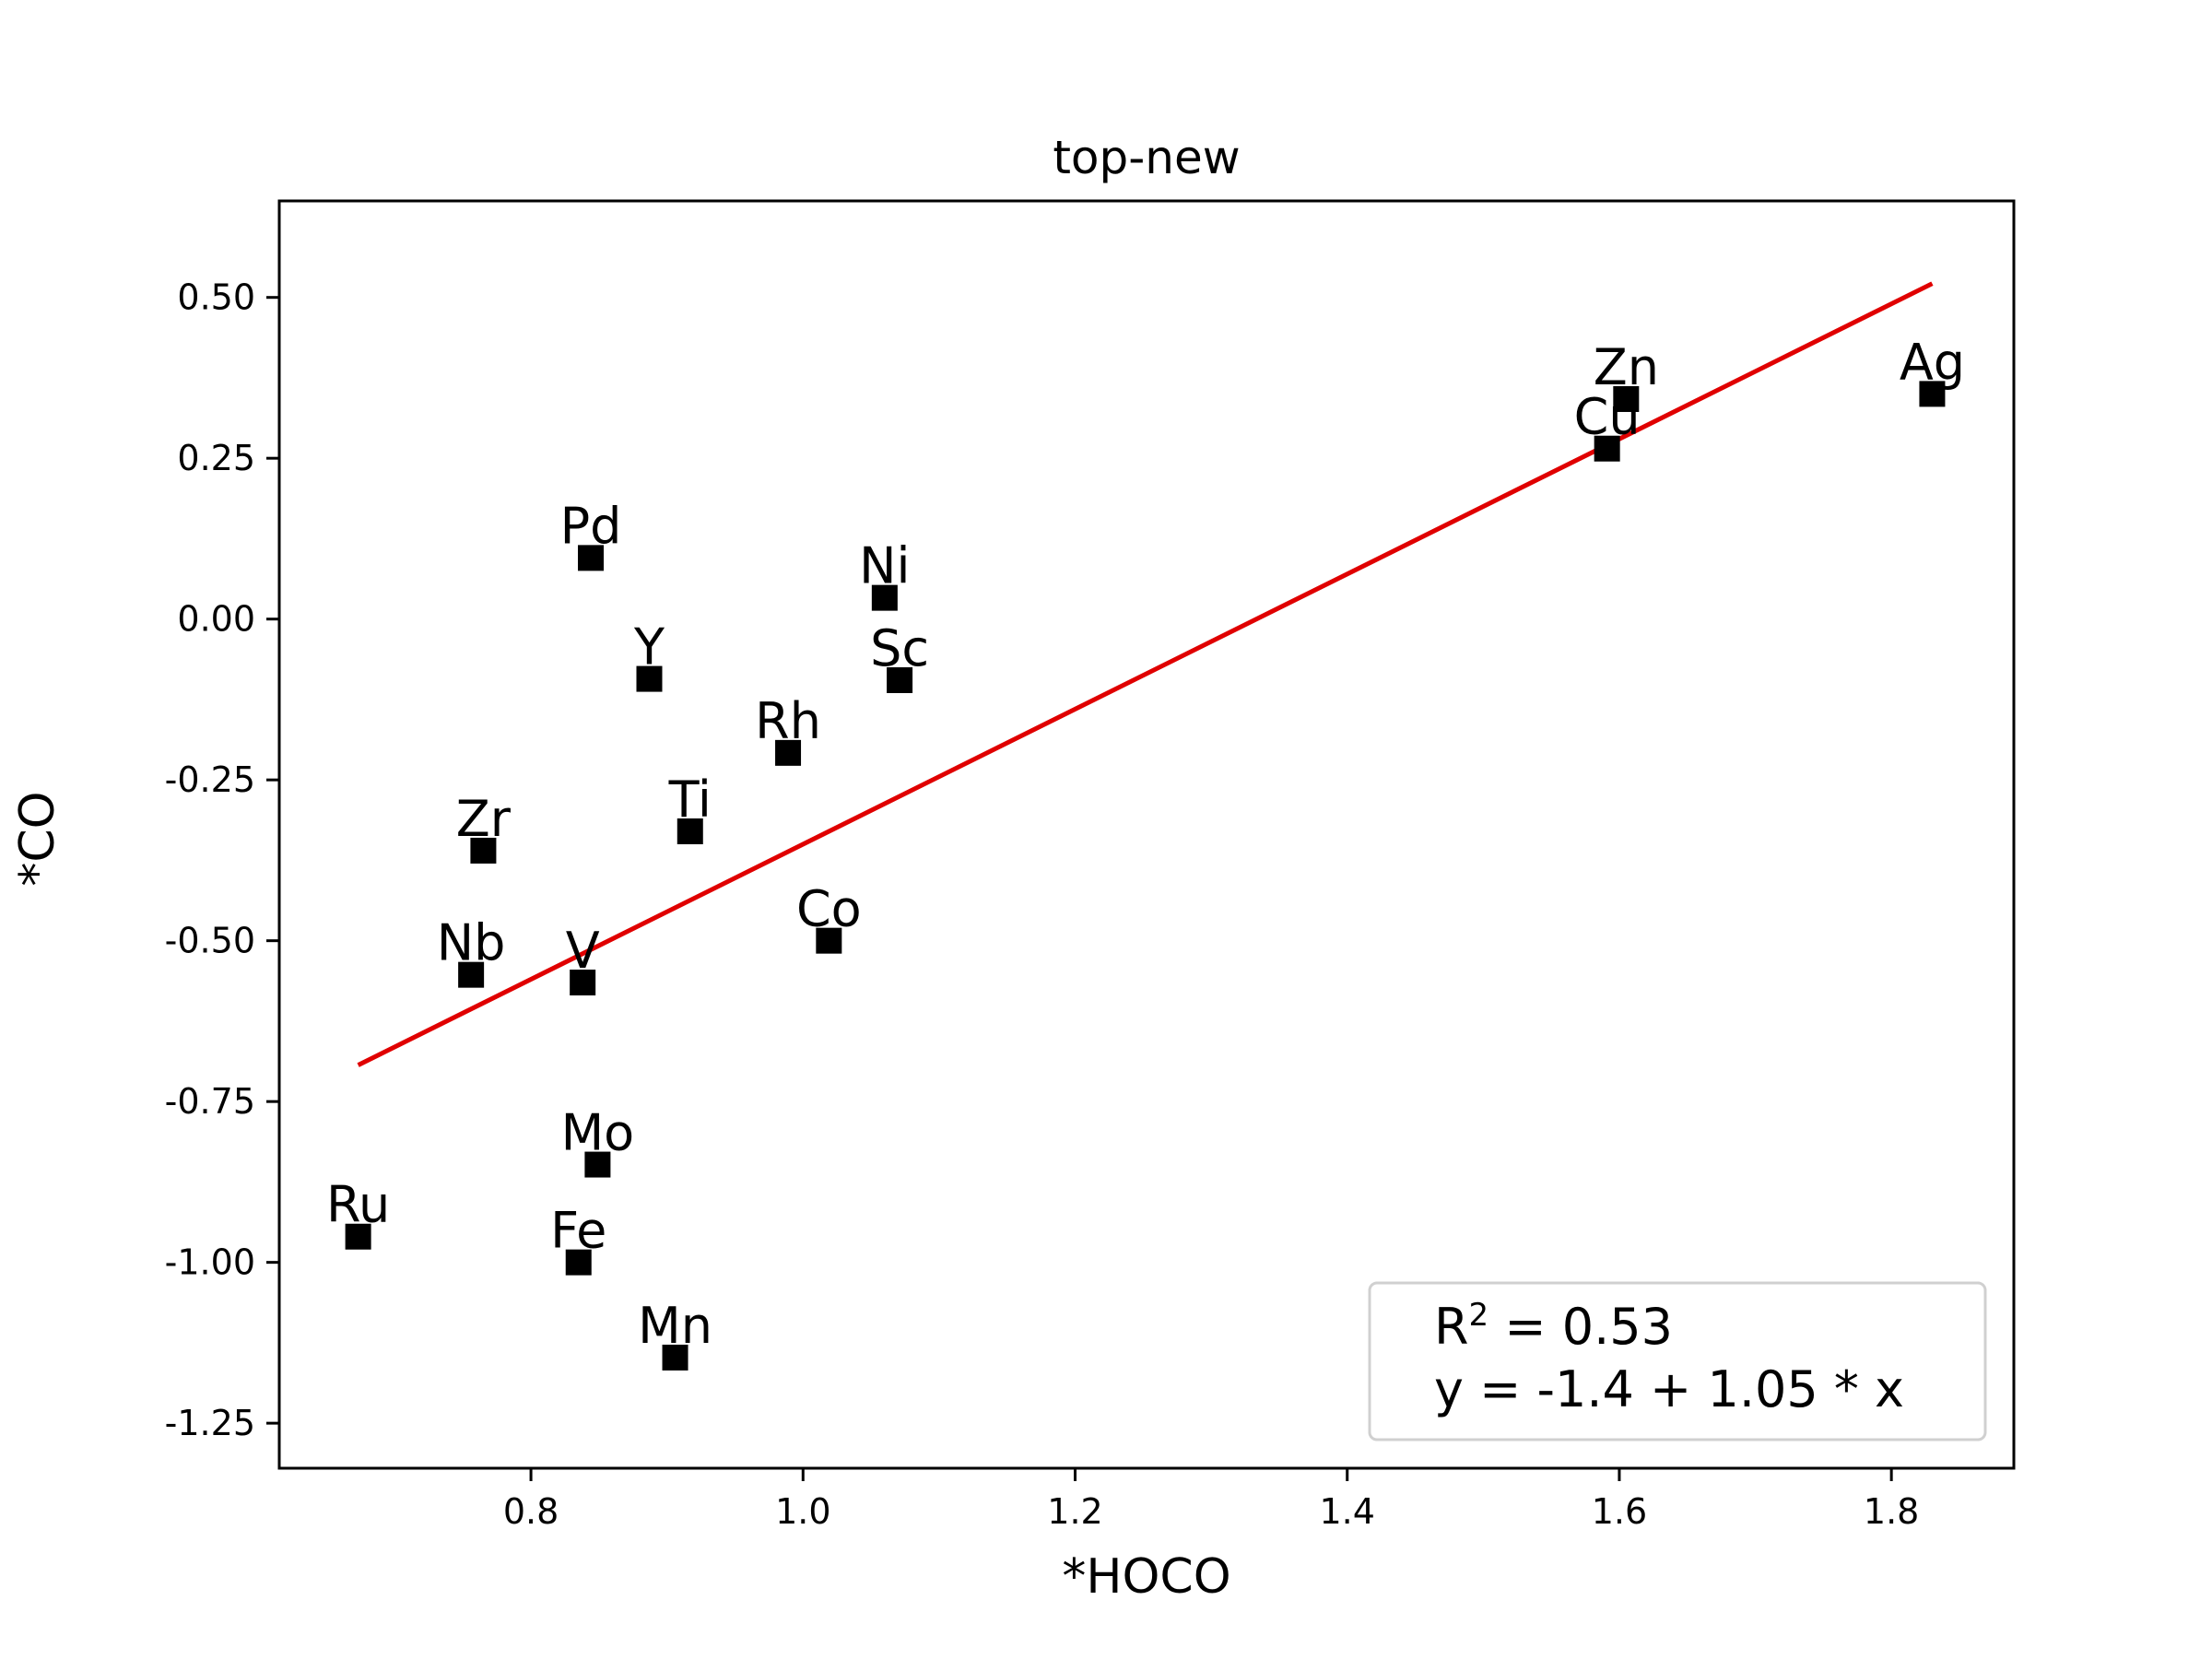  I want to click on y-axis-ticks: 0.50 0.25 0.00 -0.25 -0.50 -0.75 -1.00 -1.25, so click(222, 860).